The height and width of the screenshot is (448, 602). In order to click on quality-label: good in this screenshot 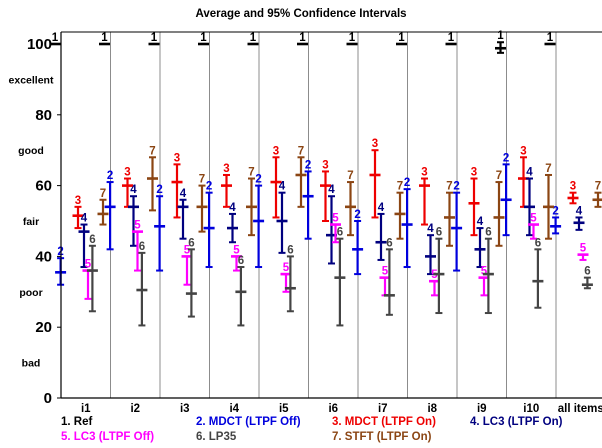, I will do `click(31, 151)`.